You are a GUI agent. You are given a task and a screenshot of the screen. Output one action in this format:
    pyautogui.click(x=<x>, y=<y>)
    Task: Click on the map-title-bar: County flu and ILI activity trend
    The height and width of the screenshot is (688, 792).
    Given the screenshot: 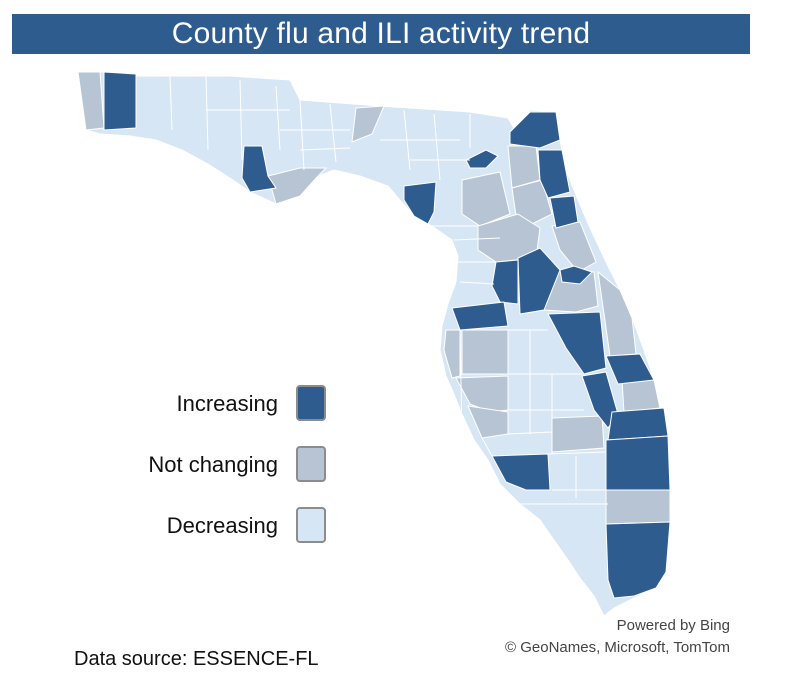 What is the action you would take?
    pyautogui.click(x=381, y=34)
    